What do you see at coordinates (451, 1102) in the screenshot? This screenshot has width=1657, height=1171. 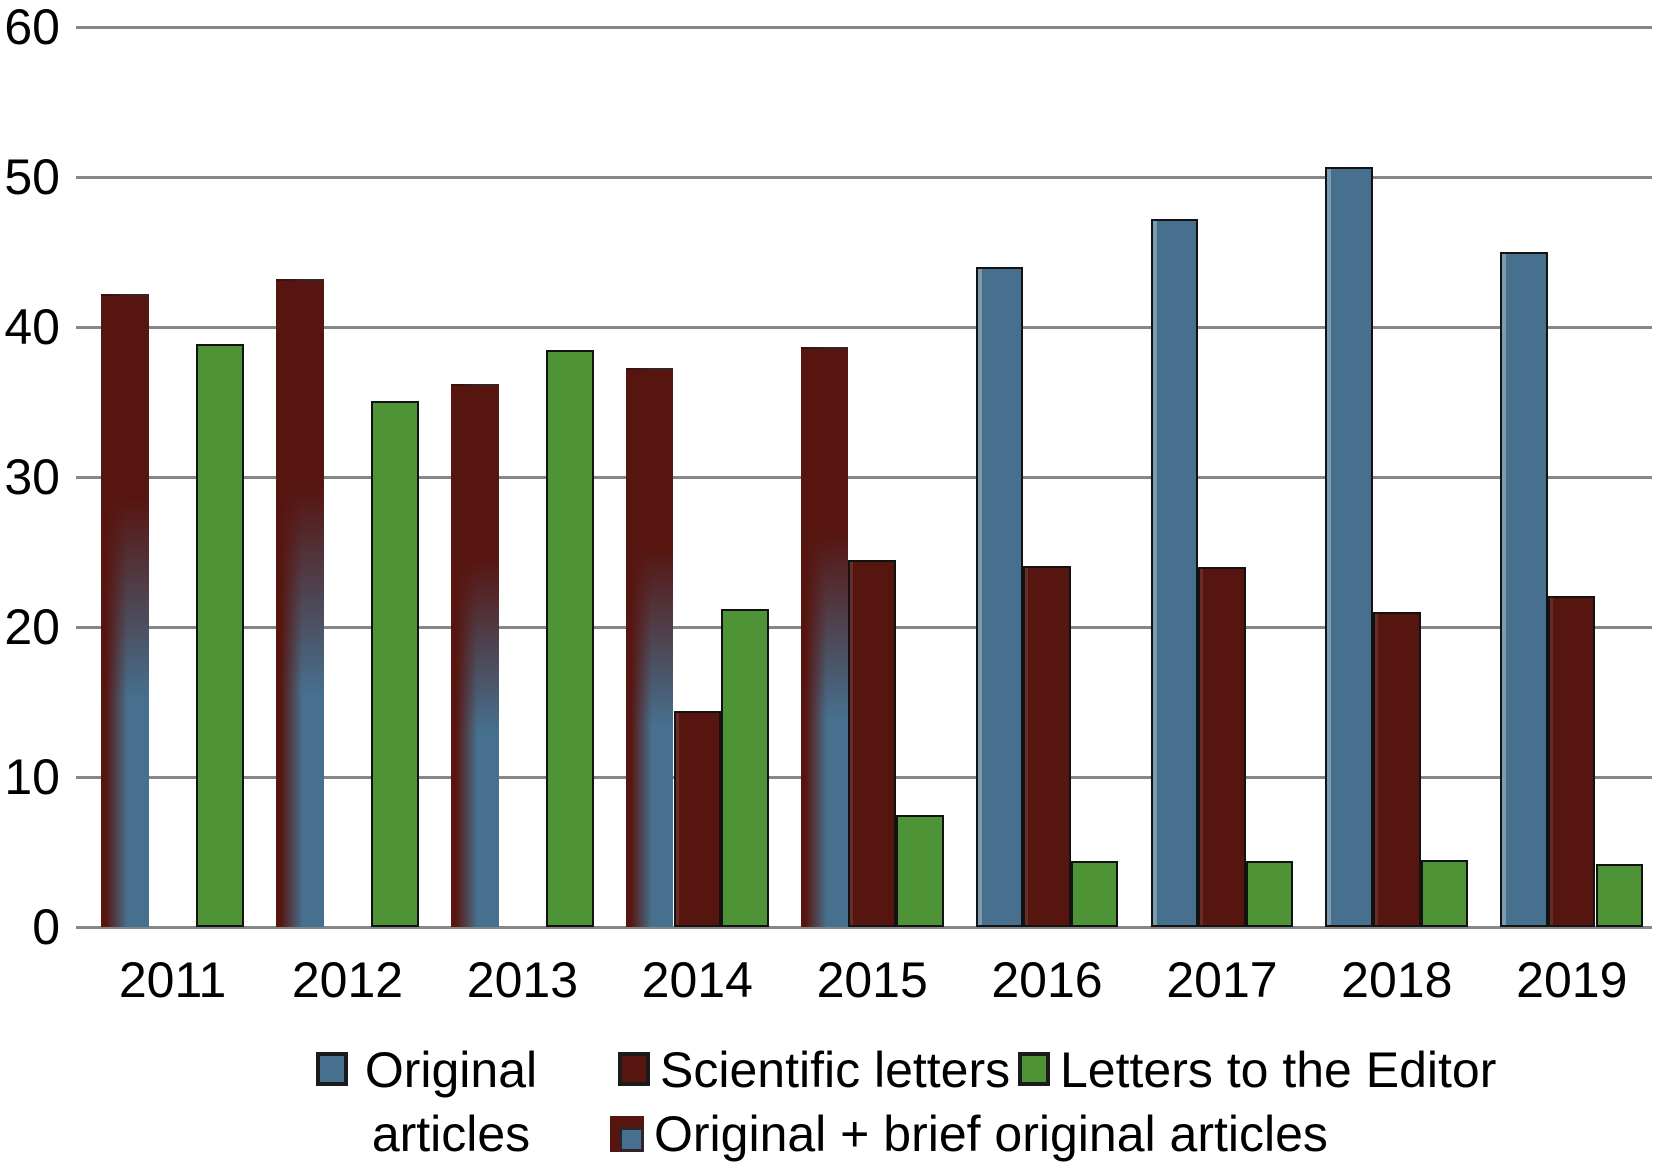 I see `legend-label-original-articles: Original articles` at bounding box center [451, 1102].